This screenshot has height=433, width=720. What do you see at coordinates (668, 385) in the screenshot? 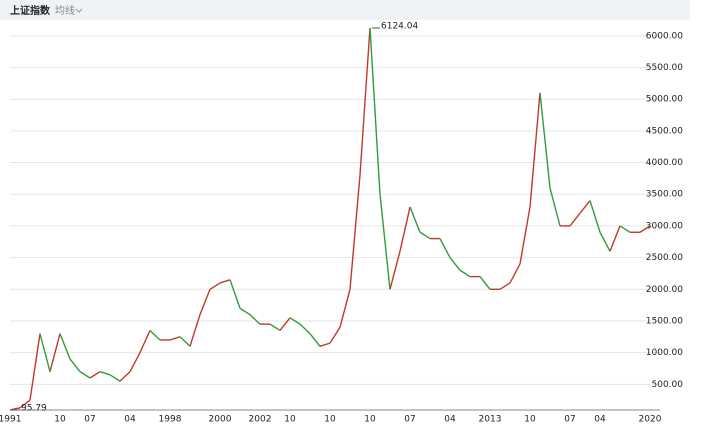
I see `y-tick-label: 500.00` at bounding box center [668, 385].